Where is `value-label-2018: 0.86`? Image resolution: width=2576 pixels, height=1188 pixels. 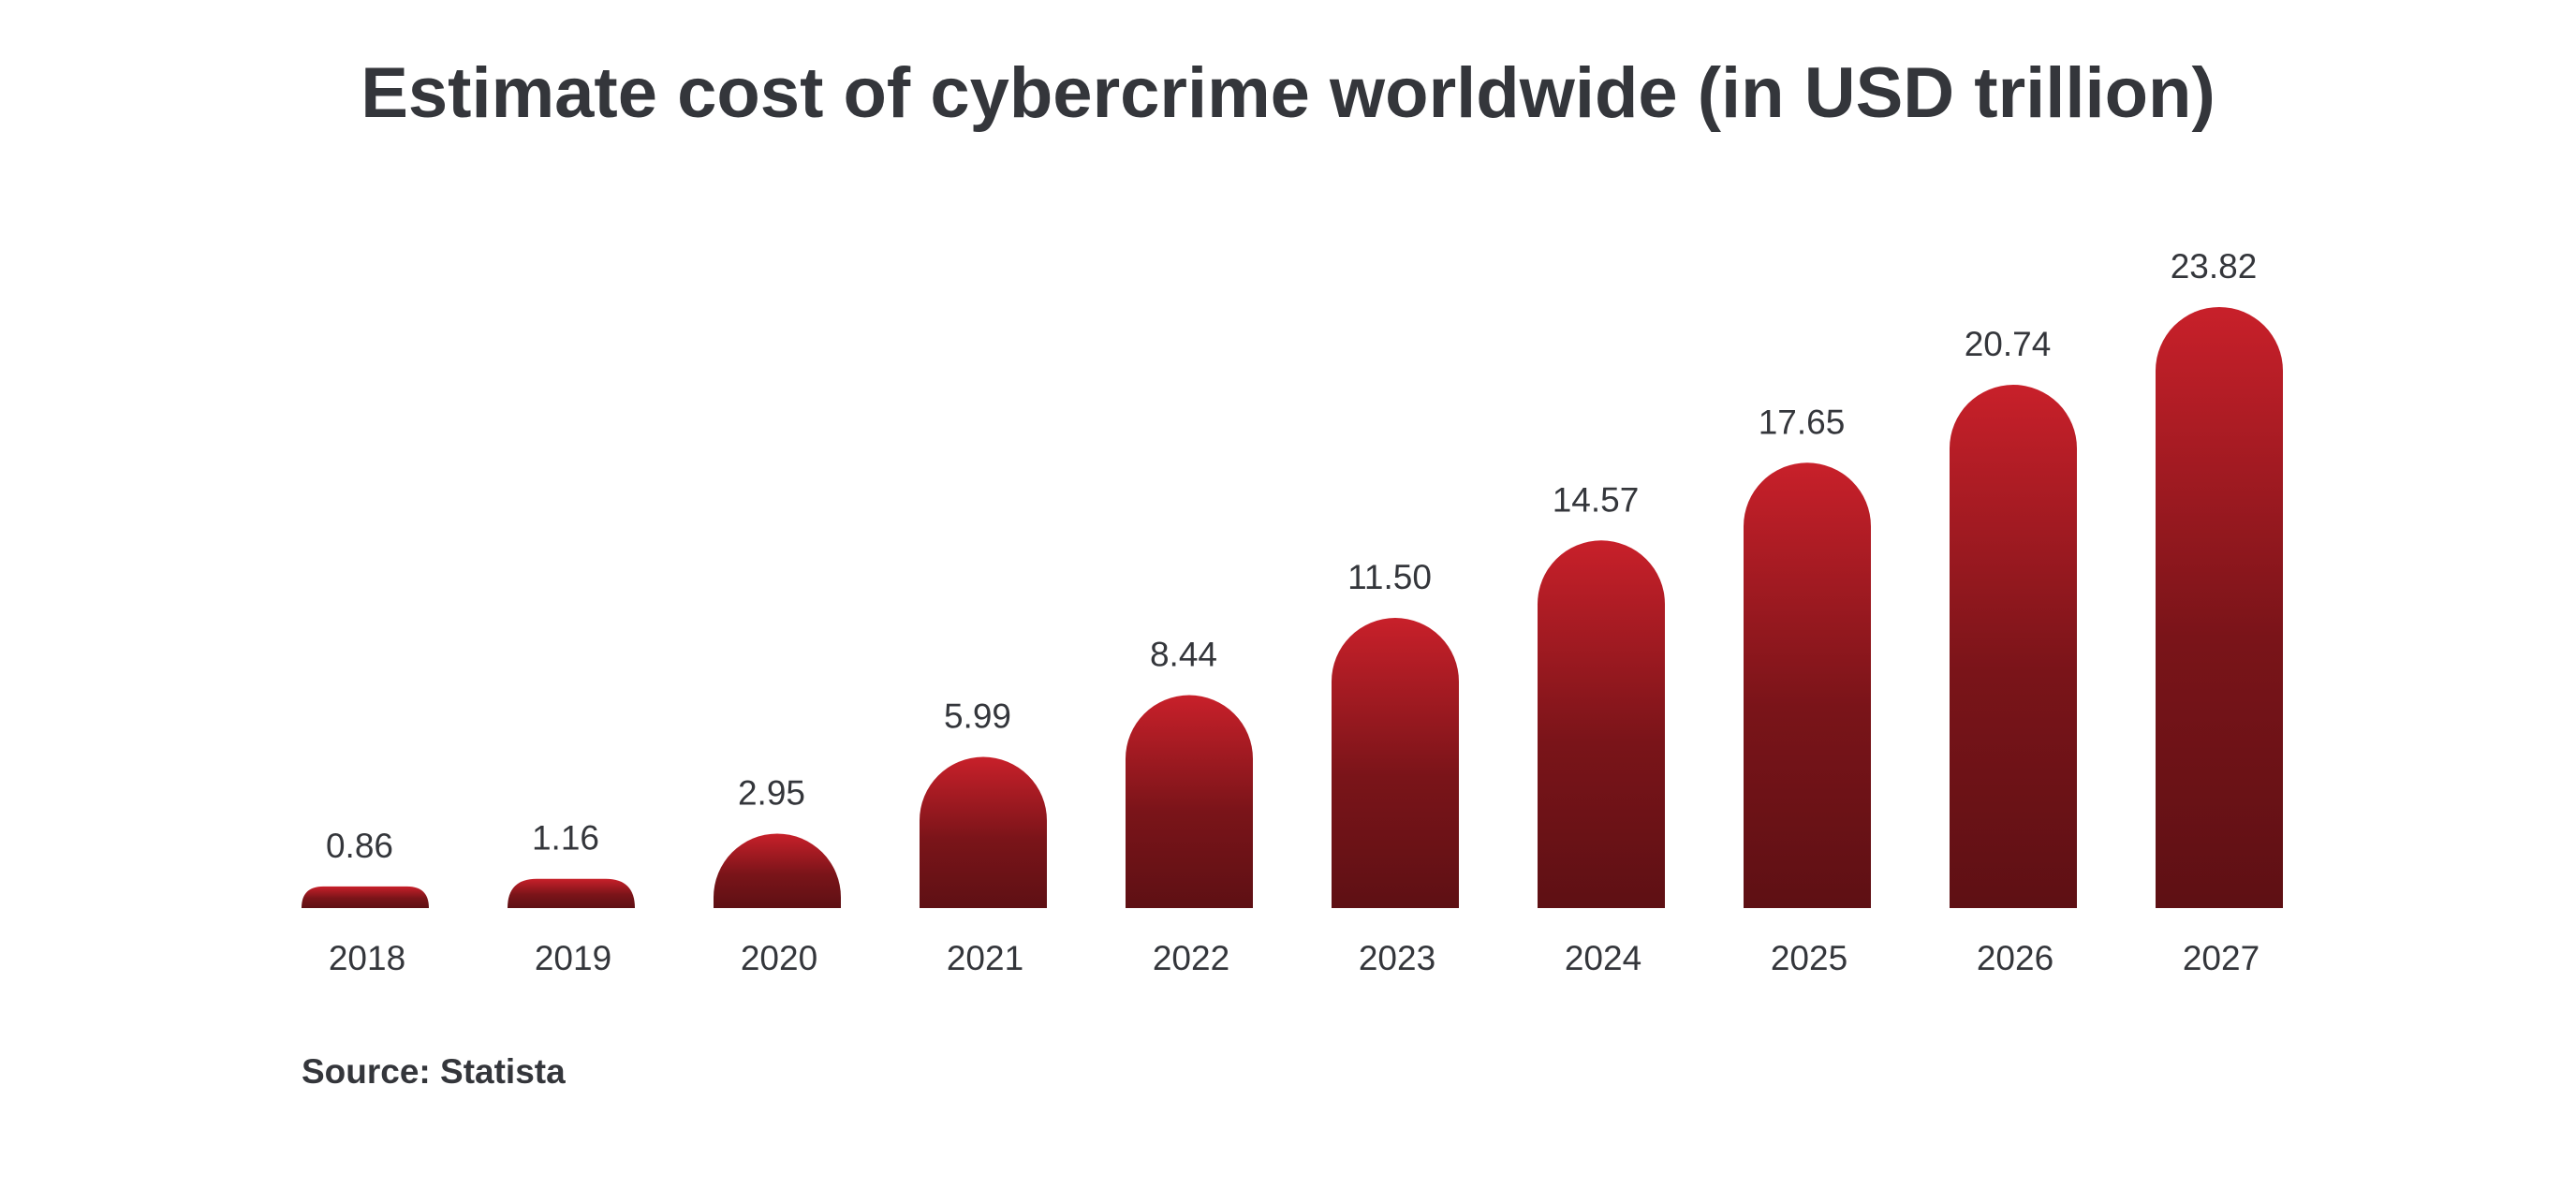 value-label-2018: 0.86 is located at coordinates (359, 846).